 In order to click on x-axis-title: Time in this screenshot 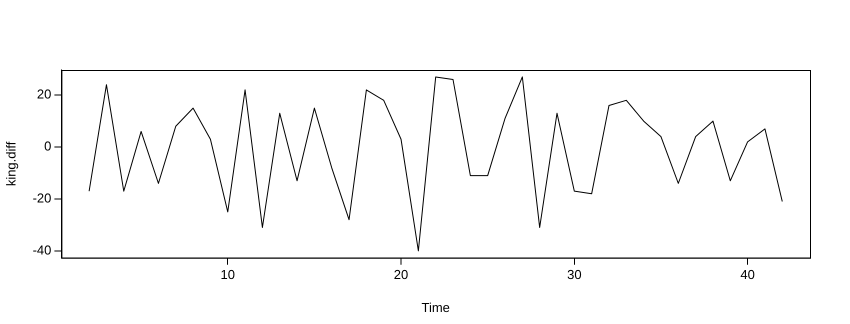, I will do `click(435, 307)`.